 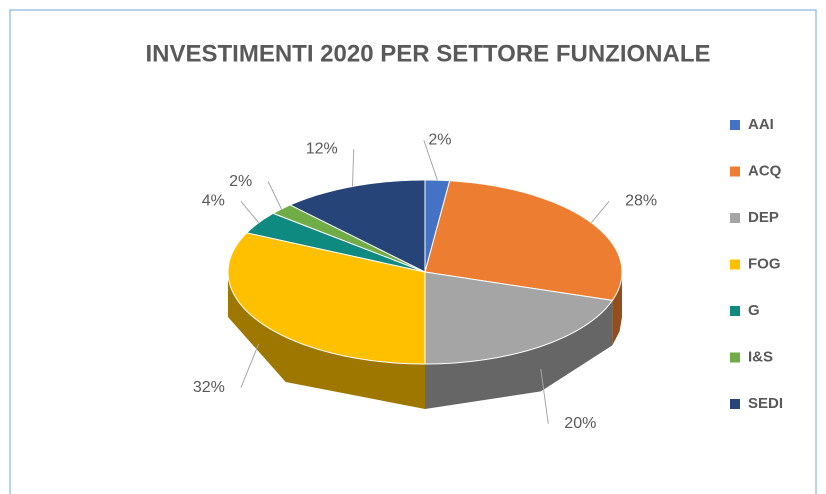 I want to click on legend-label: SEDI, so click(x=765, y=403).